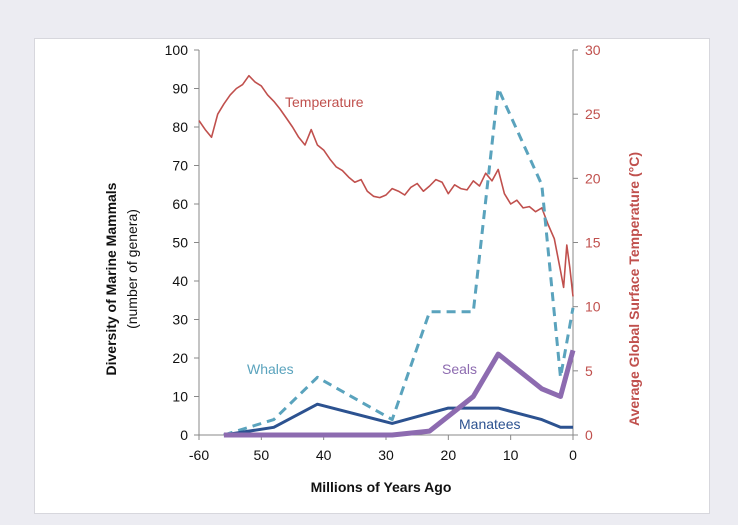 This screenshot has height=525, width=738. Describe the element at coordinates (399, 393) in the screenshot. I see `series-line-seals` at that location.